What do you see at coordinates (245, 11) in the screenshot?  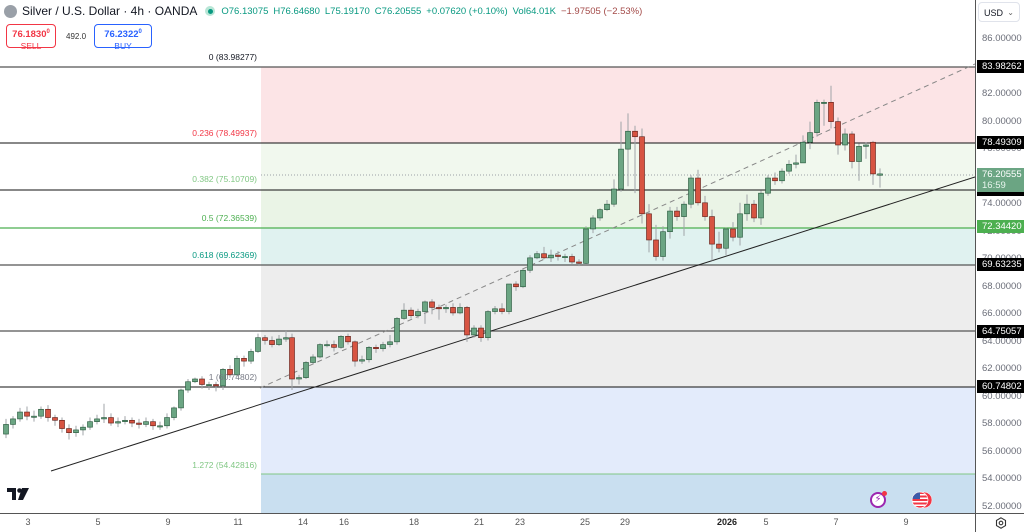 I see `ohlc-open: O76.13075` at bounding box center [245, 11].